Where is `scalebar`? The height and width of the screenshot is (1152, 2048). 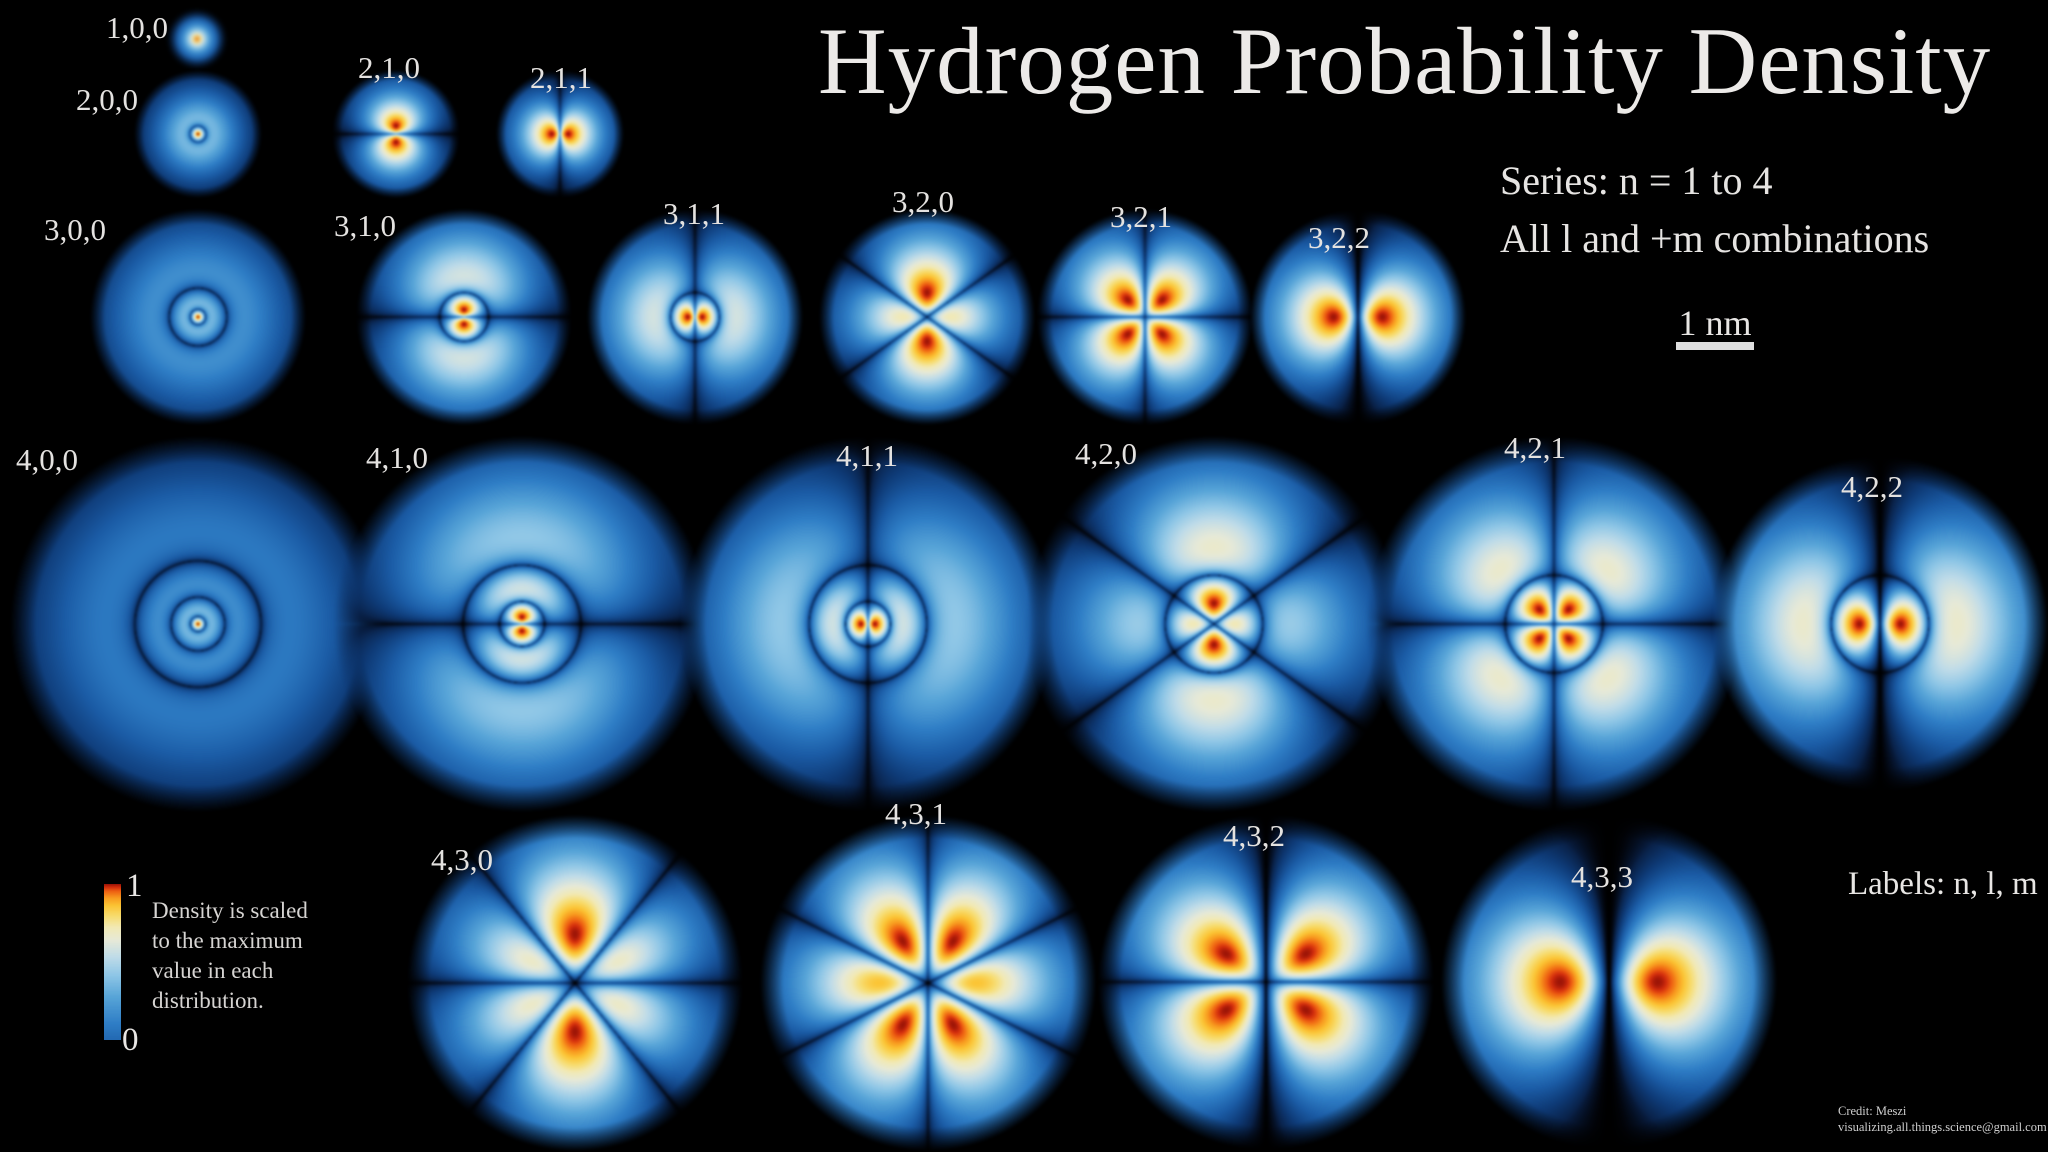 scalebar is located at coordinates (1715, 346).